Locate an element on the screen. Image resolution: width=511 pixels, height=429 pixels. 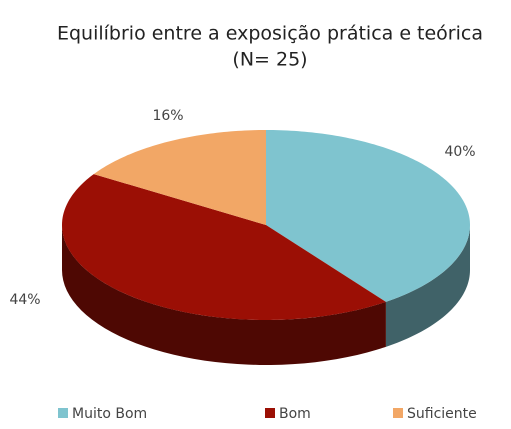
slice is located at coordinates (179, 177).